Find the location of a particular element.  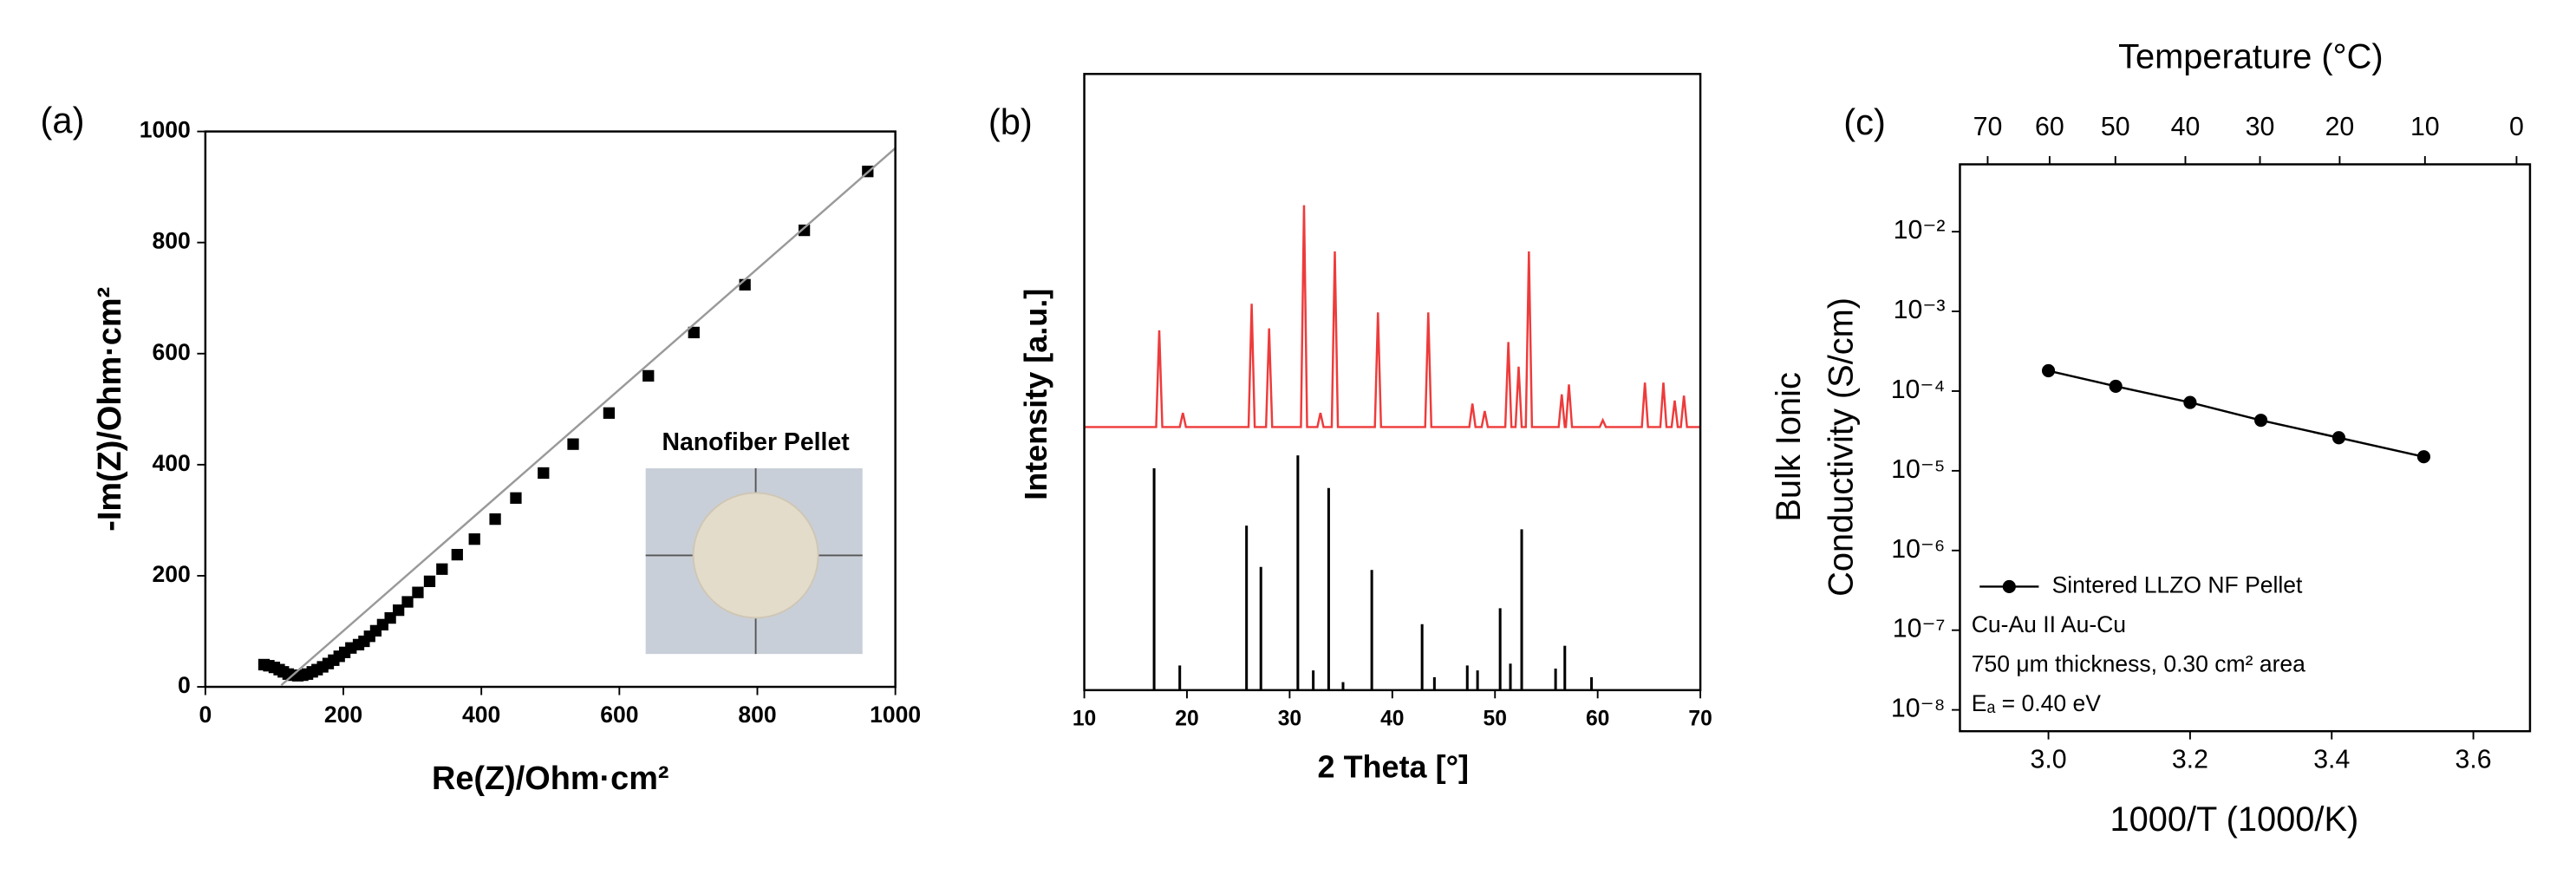

panel-label: (c) is located at coordinates (1865, 122).